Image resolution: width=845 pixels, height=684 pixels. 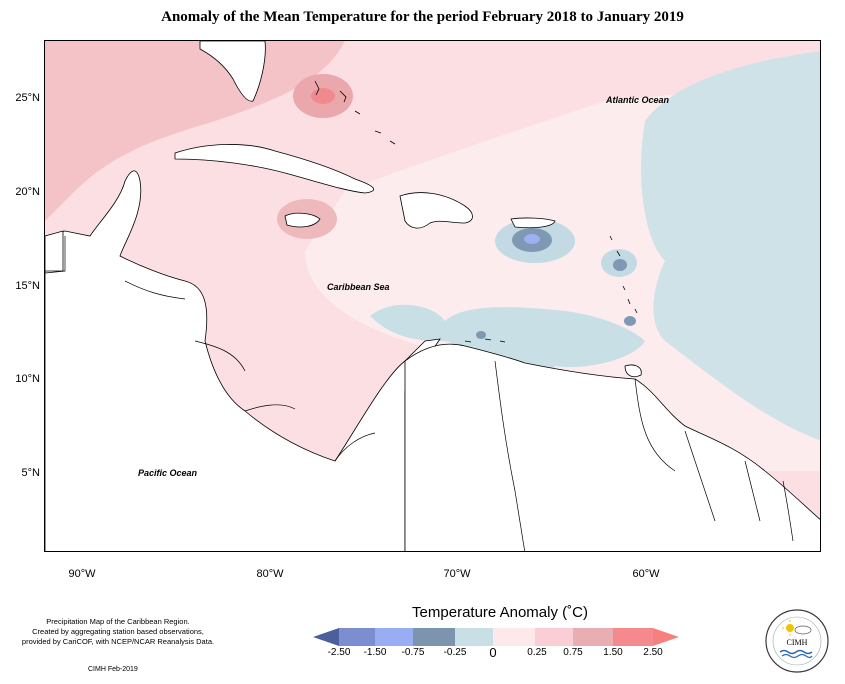 What do you see at coordinates (630, 321) in the screenshot?
I see `anomaly-antilles-south-core` at bounding box center [630, 321].